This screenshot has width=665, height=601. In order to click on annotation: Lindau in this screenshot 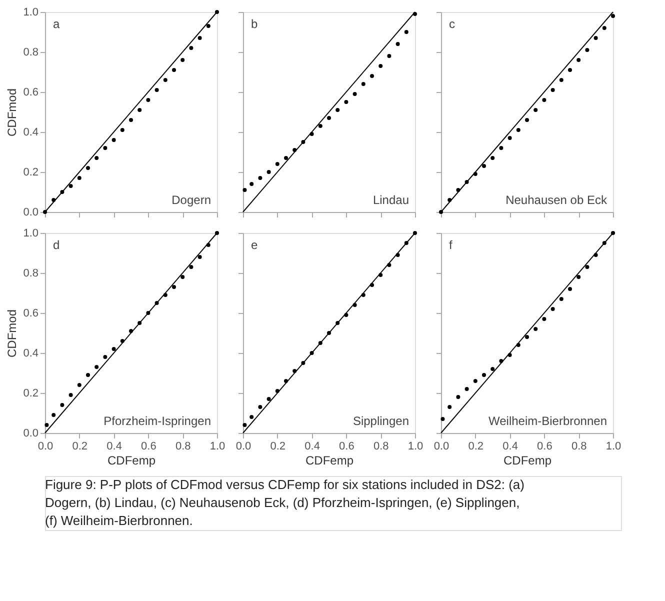, I will do `click(390, 200)`.